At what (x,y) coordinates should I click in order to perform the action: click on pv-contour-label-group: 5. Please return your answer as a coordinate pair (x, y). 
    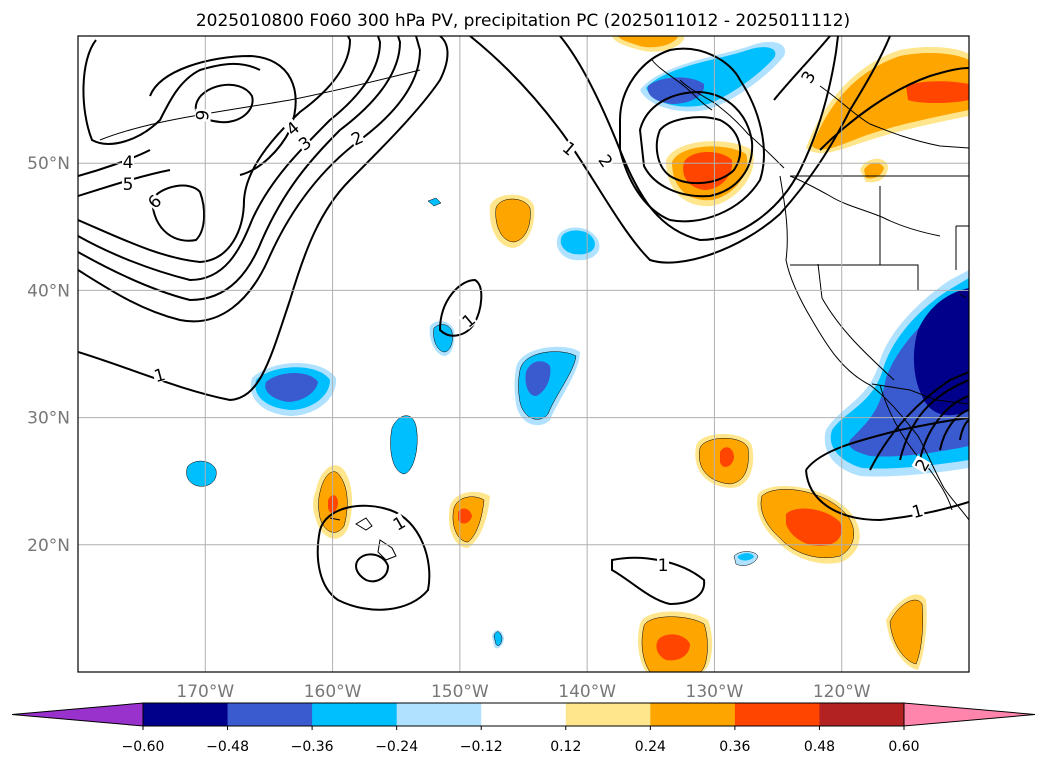
    Looking at the image, I should click on (128, 185).